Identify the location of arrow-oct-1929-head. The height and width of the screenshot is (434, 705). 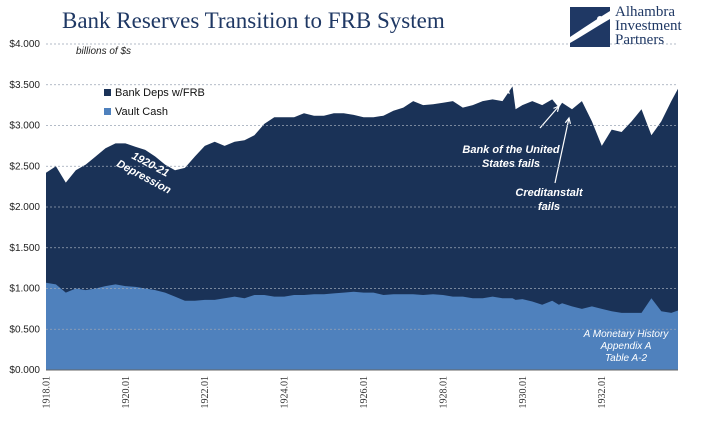
(506, 91).